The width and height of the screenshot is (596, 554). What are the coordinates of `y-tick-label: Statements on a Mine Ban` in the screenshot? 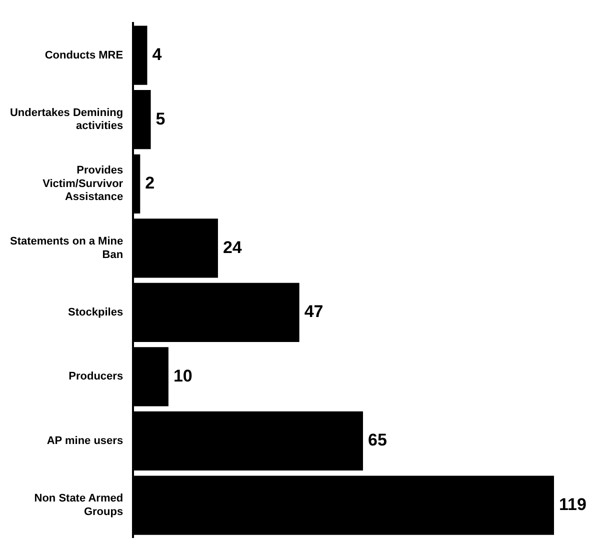 It's located at (67, 248).